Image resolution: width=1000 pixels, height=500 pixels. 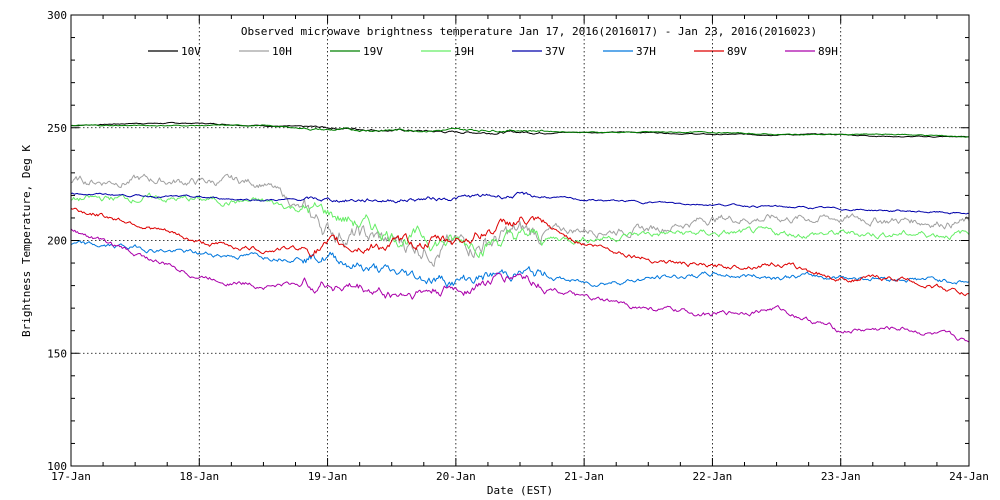 What do you see at coordinates (493, 51) in the screenshot?
I see `legend: 10V 10H 19V 19H 37V 37H 89V 89H` at bounding box center [493, 51].